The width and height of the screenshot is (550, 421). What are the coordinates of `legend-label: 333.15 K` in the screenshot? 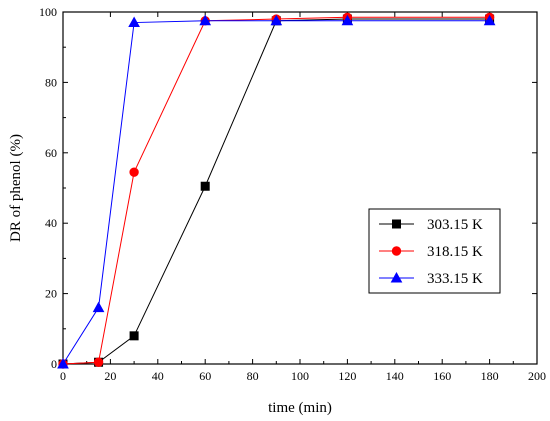 It's located at (455, 279).